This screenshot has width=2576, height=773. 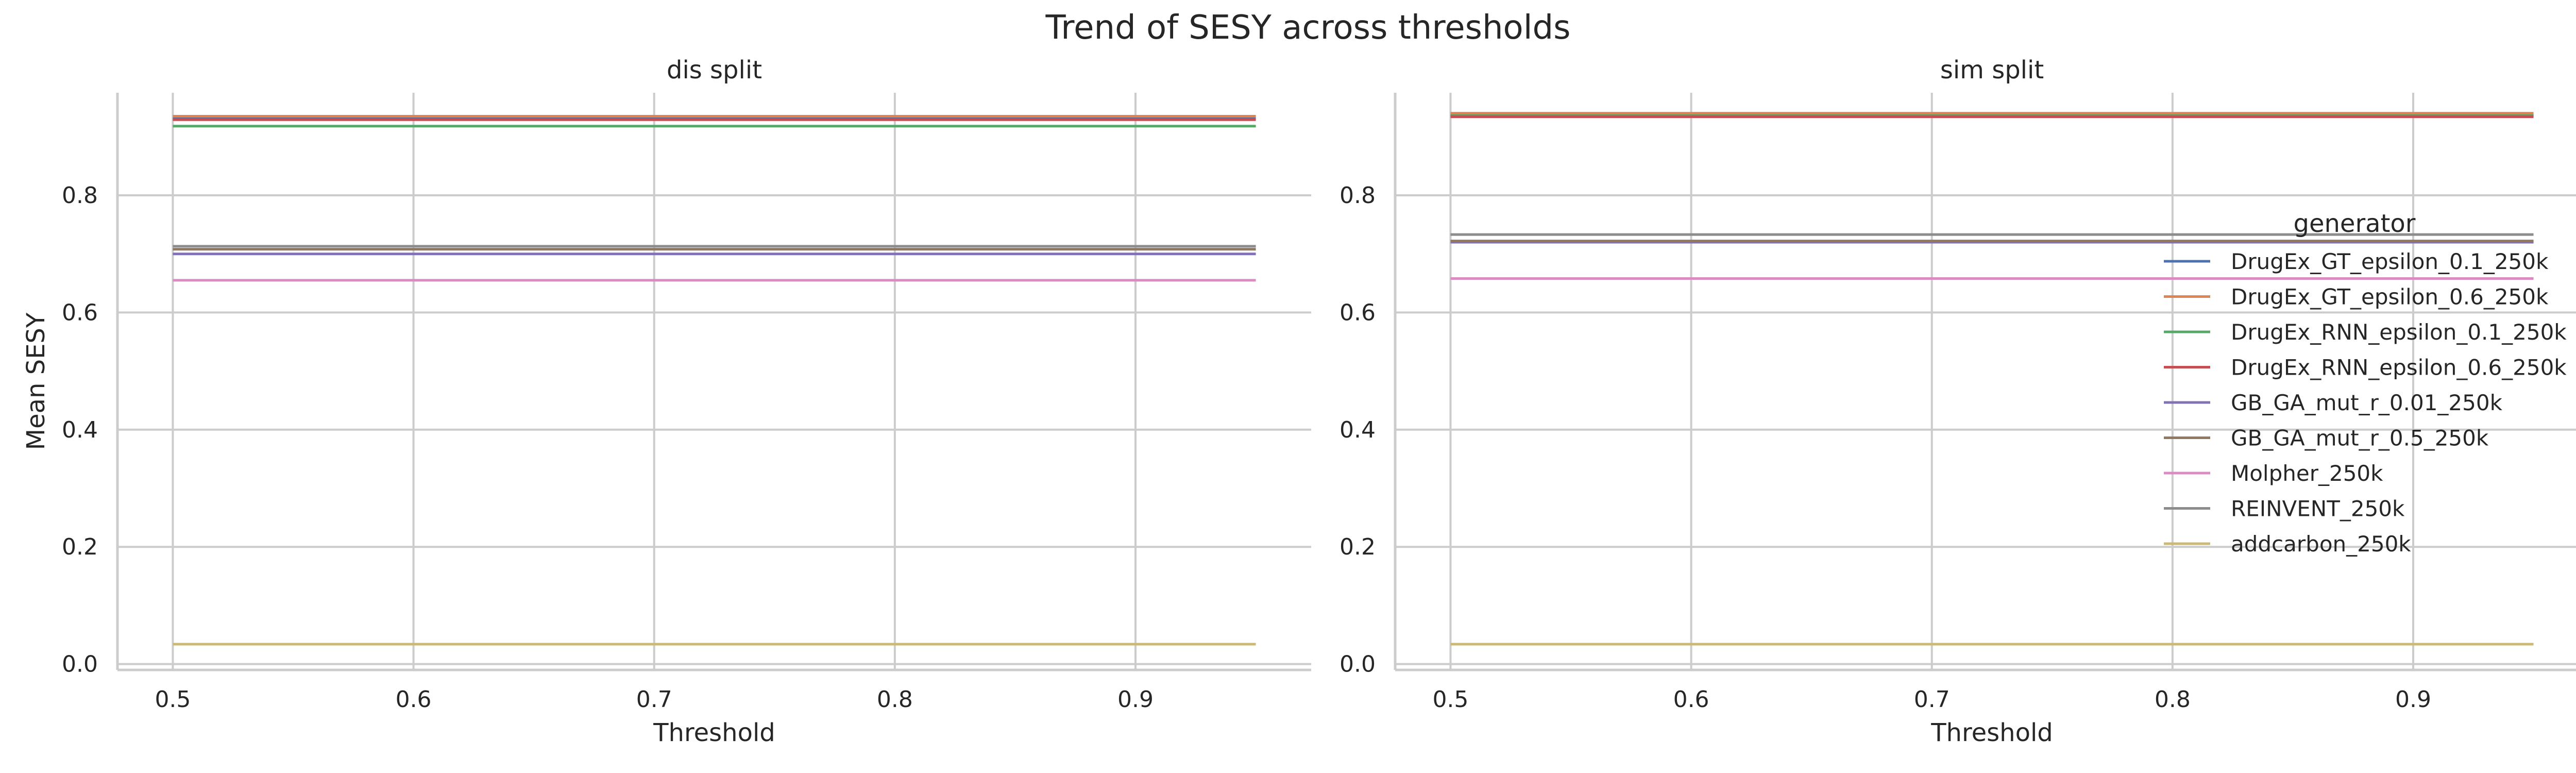 What do you see at coordinates (2399, 367) in the screenshot?
I see `legend-entry: DrugEx_RNN_epsilon_0.6_250k` at bounding box center [2399, 367].